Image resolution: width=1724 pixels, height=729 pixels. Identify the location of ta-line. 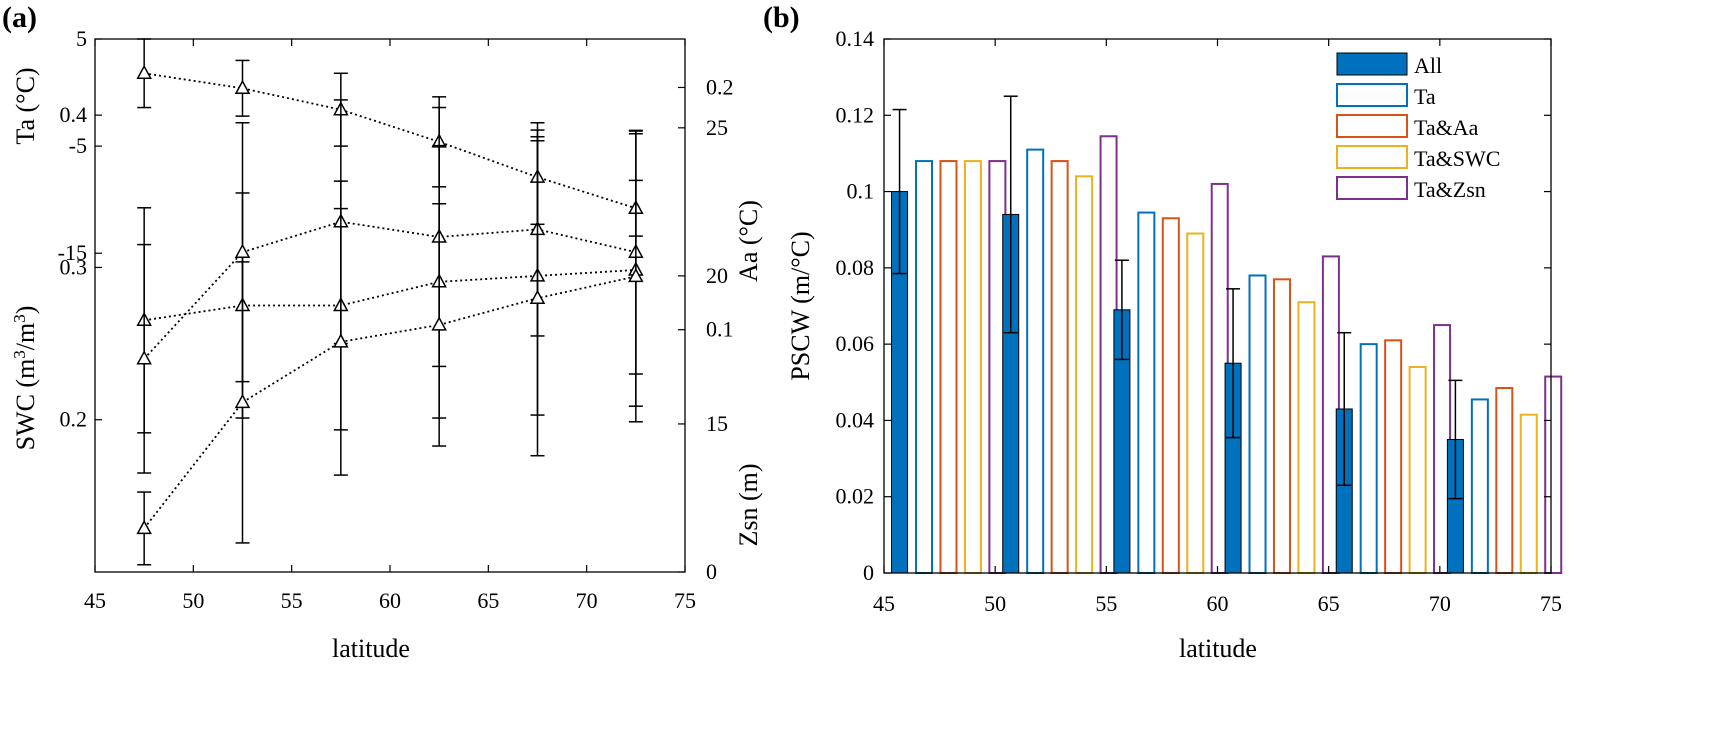
(390, 141).